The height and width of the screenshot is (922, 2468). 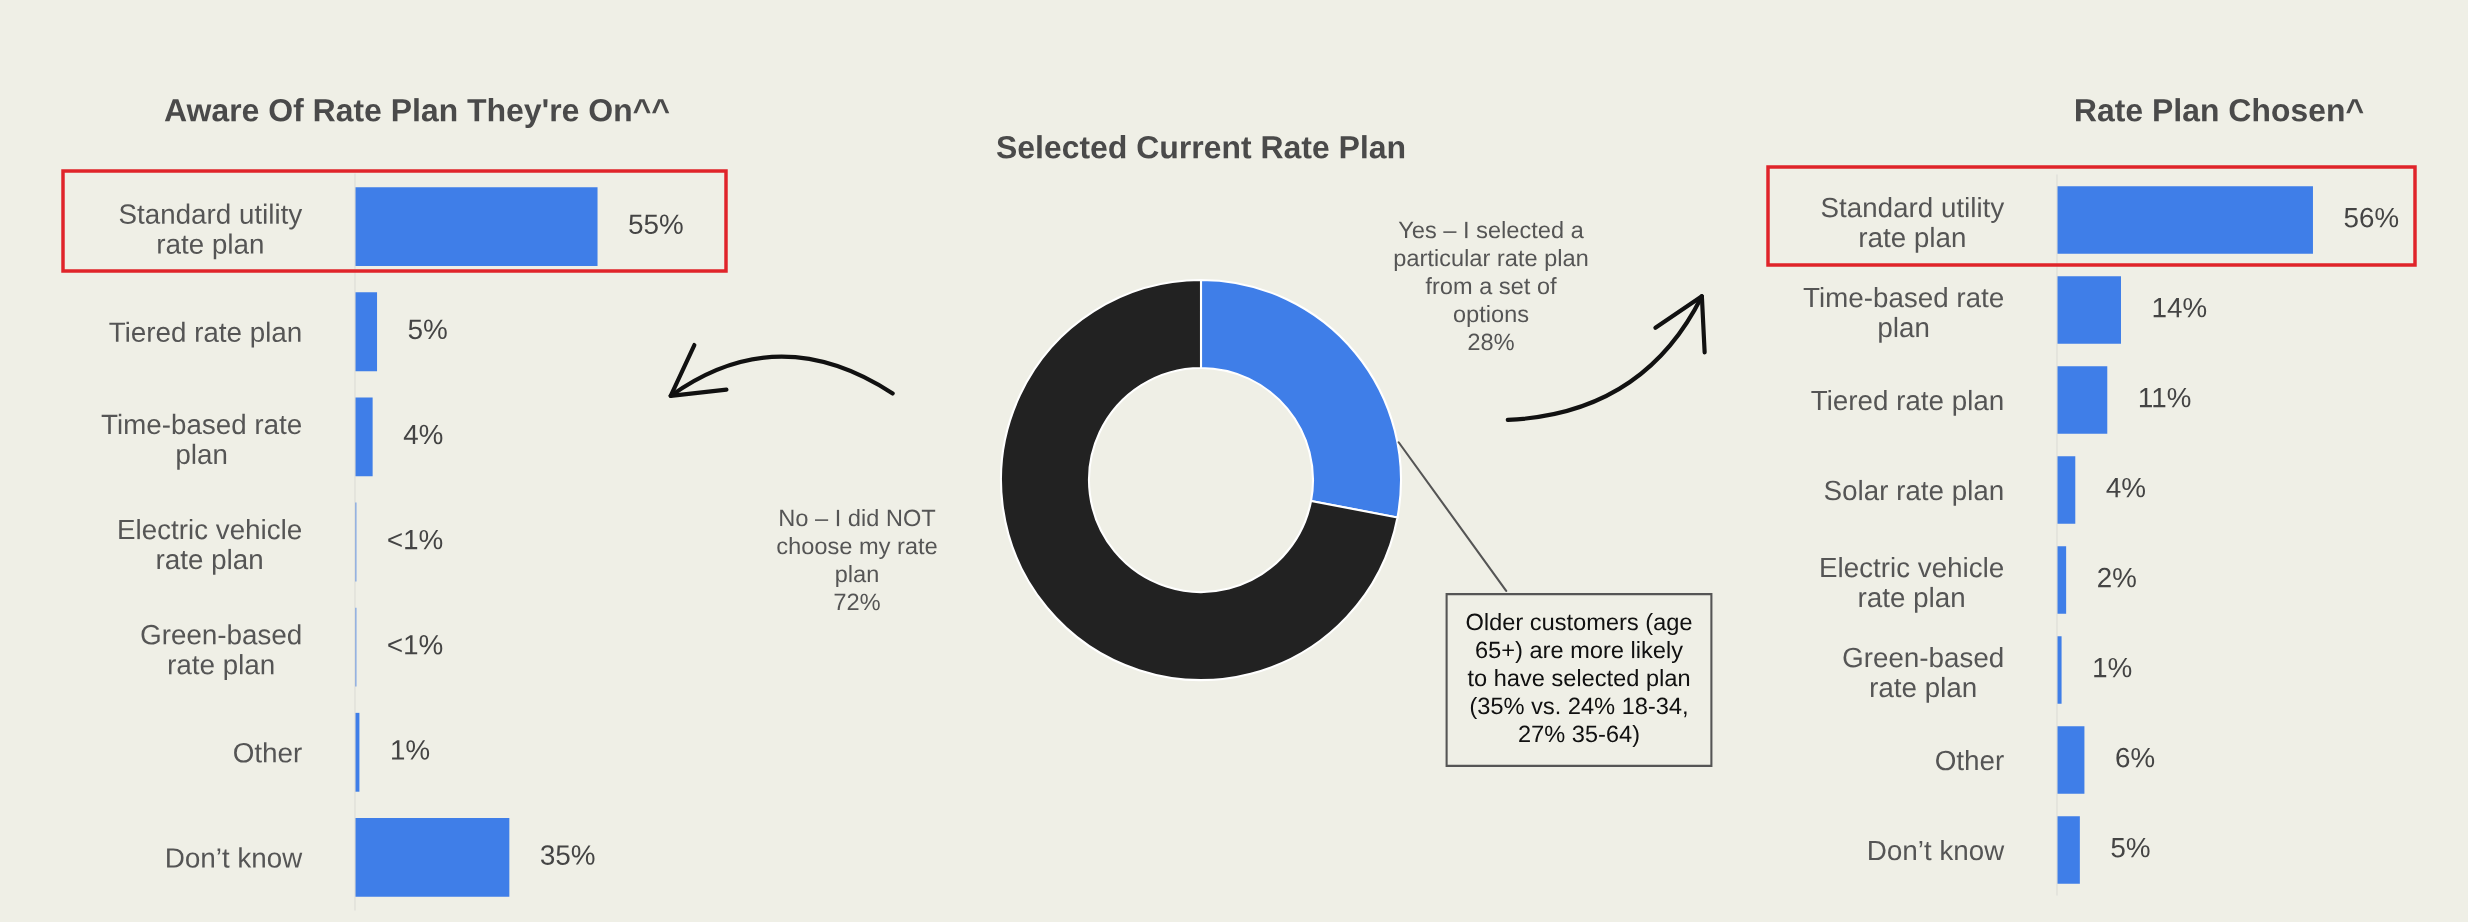 I want to click on data-label: 2%, so click(x=2117, y=577).